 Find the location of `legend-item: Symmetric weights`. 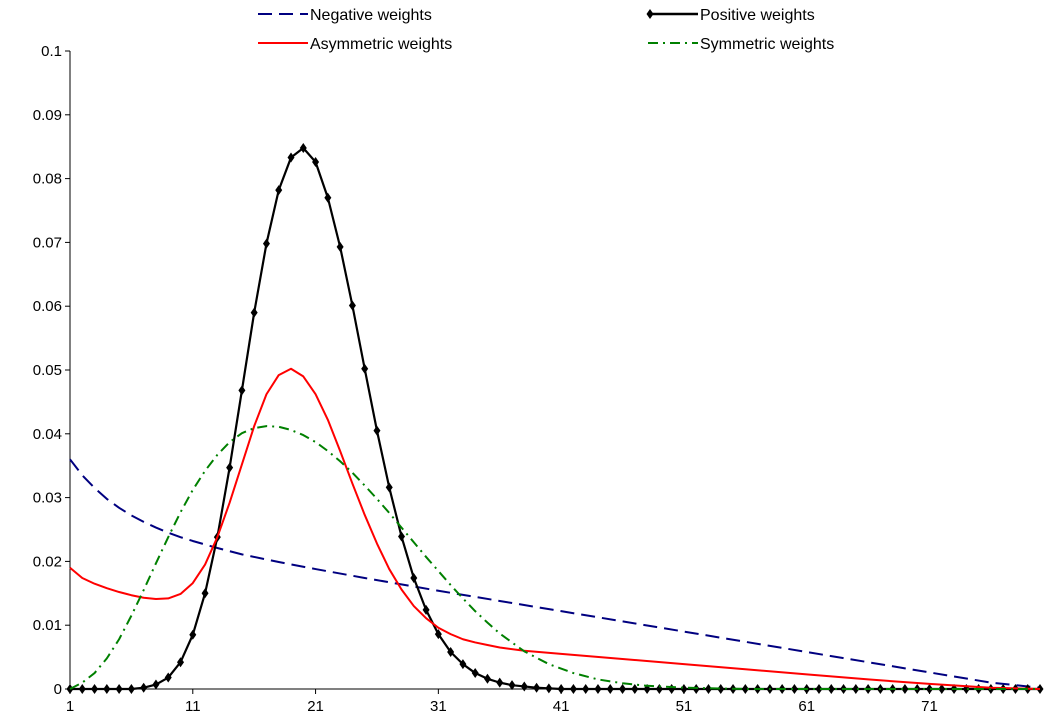

legend-item: Symmetric weights is located at coordinates (741, 44).